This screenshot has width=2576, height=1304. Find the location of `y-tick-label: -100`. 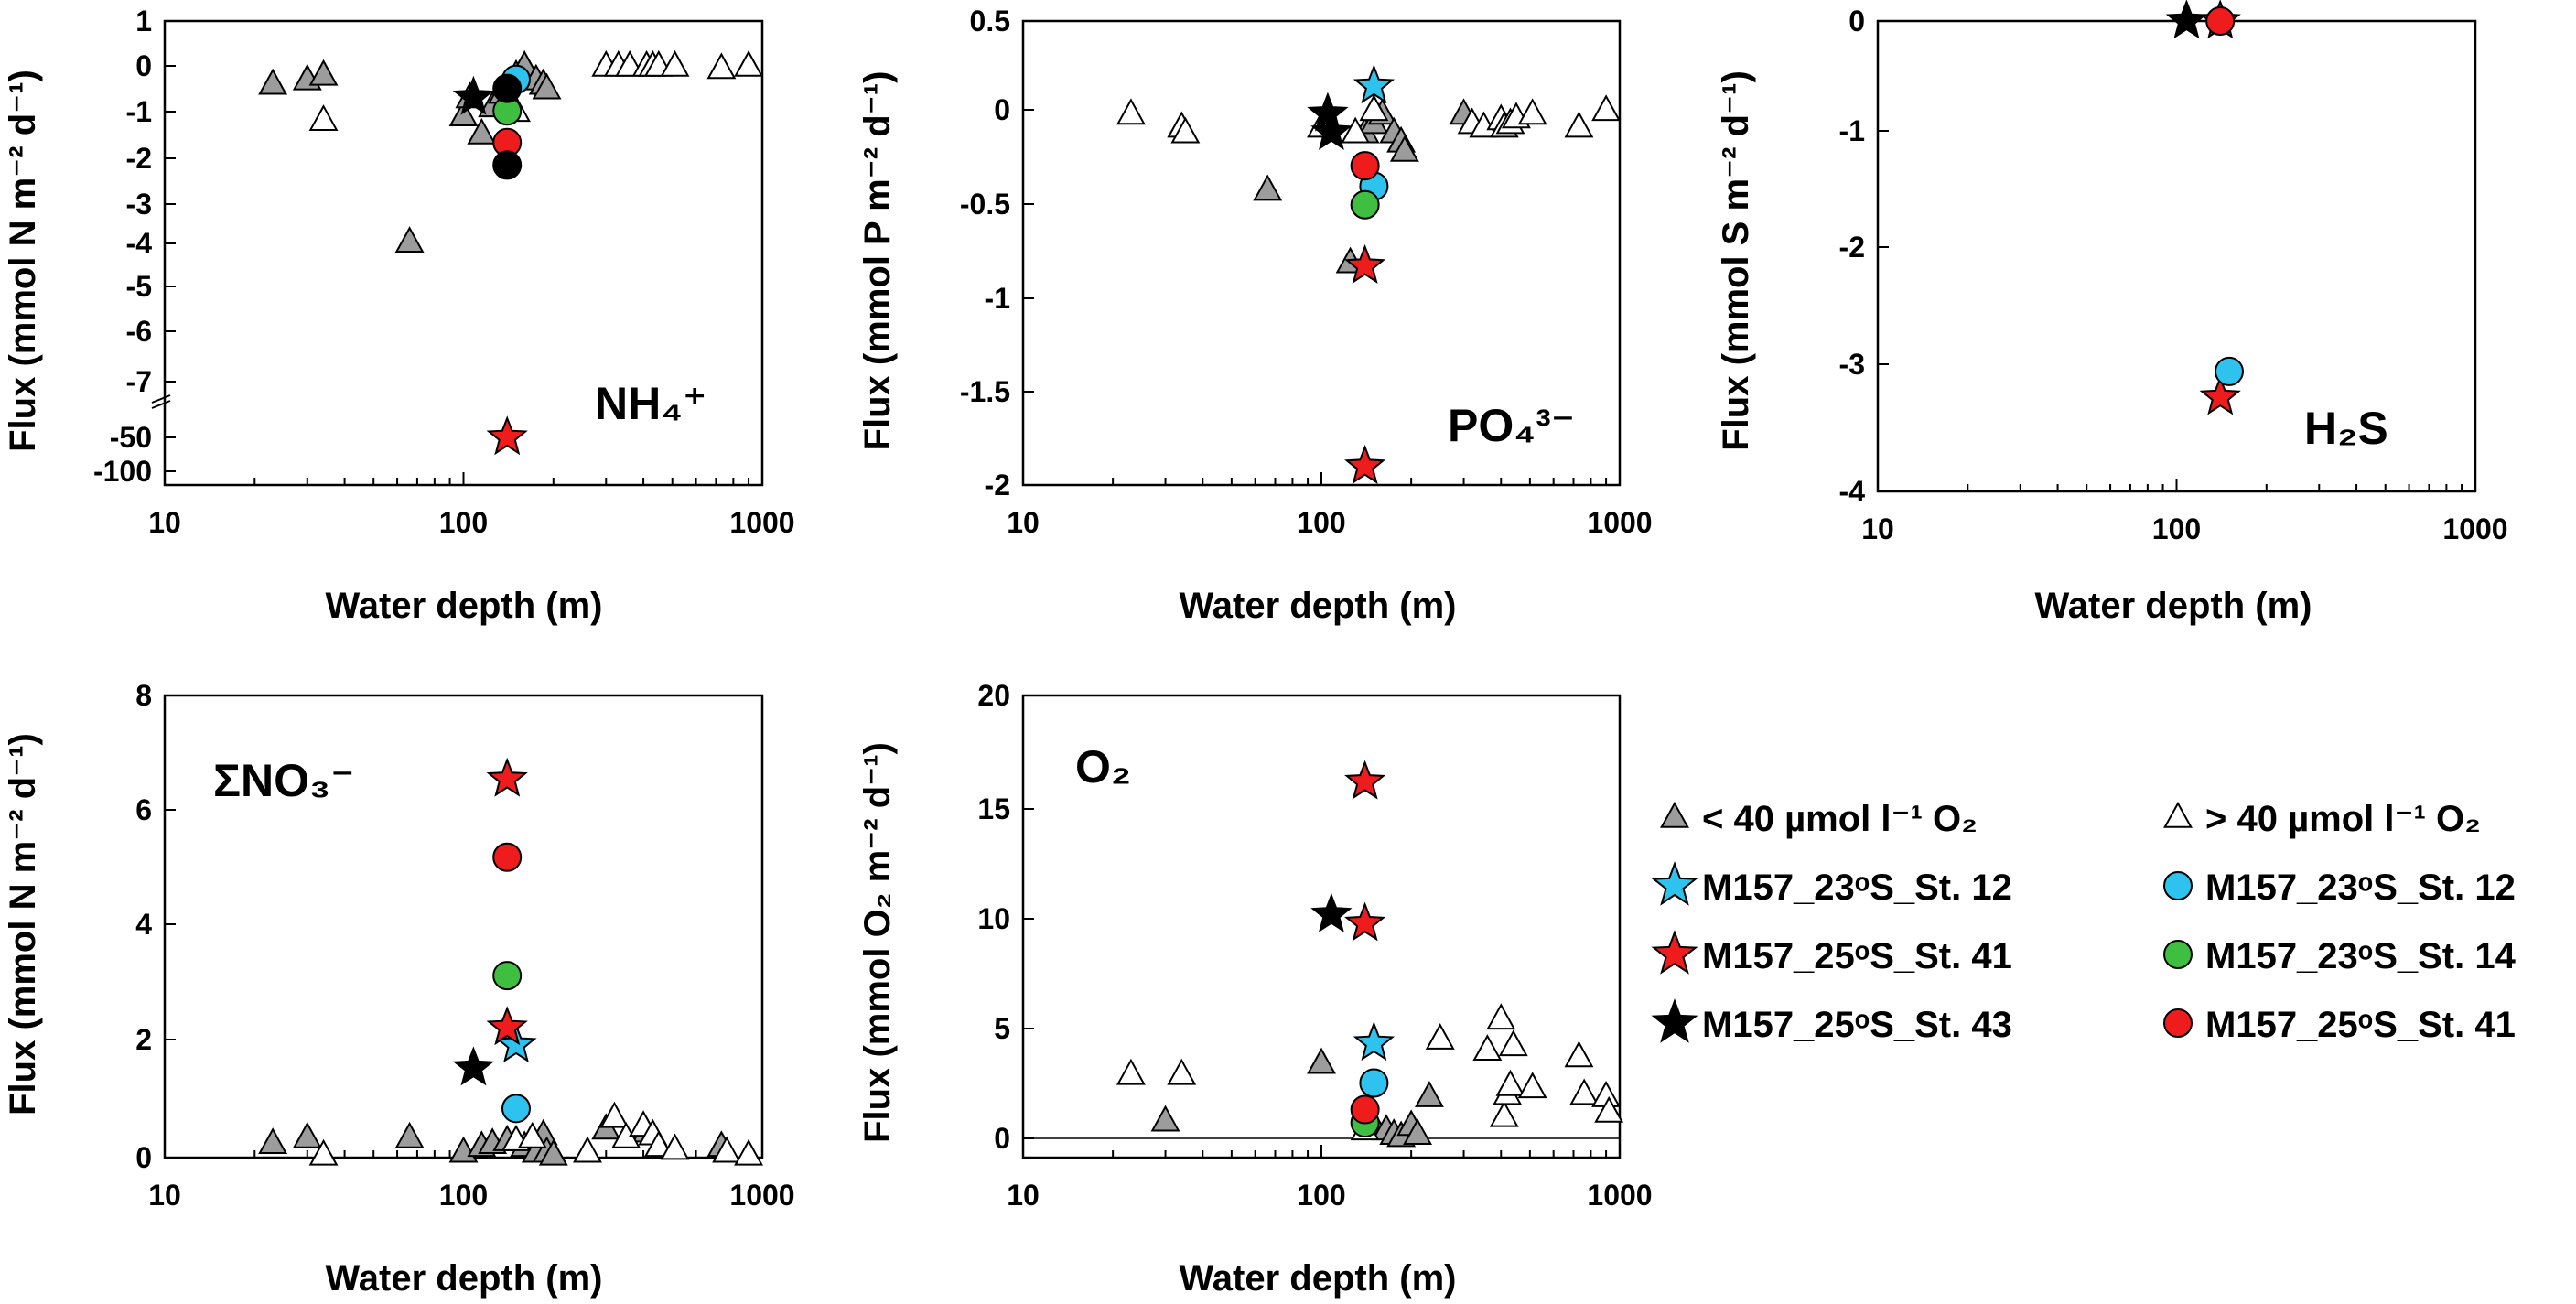

y-tick-label: -100 is located at coordinates (122, 472).